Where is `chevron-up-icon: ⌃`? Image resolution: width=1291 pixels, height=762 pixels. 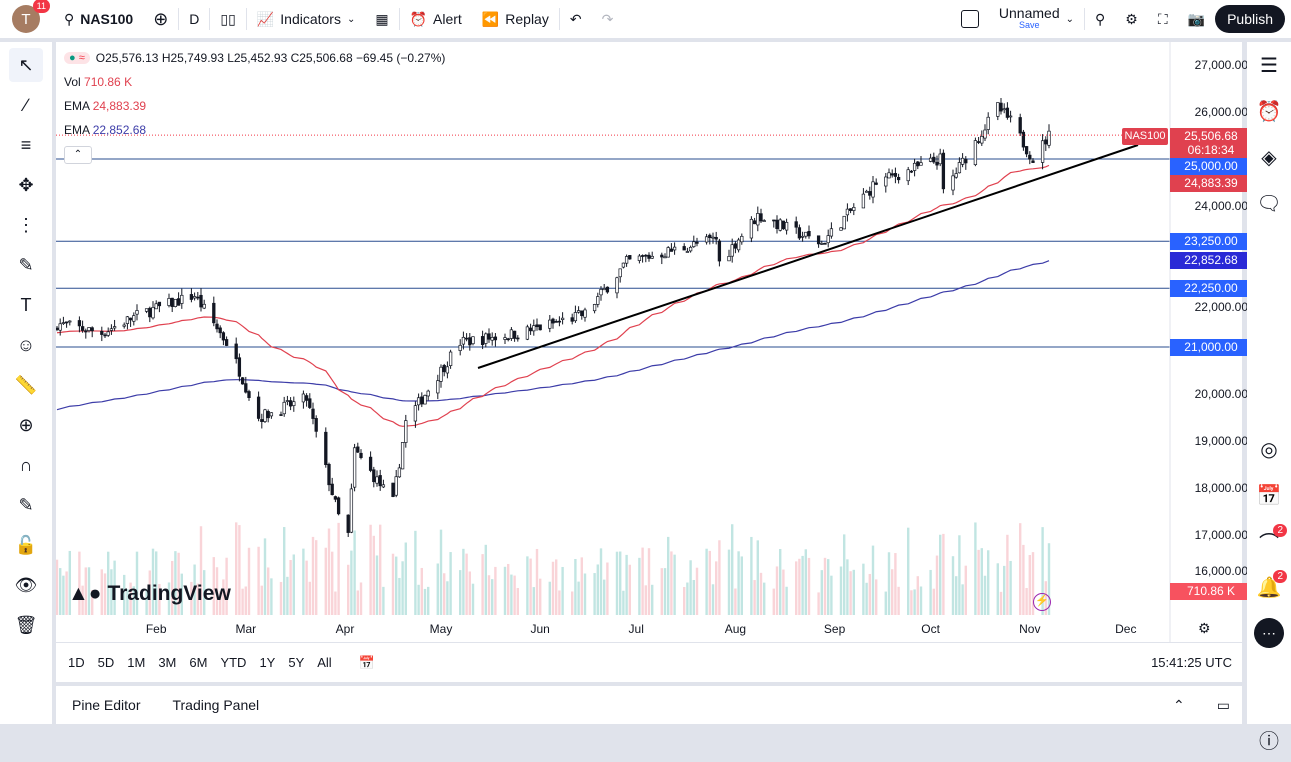
chevron-up-icon: ⌃ is located at coordinates (1179, 704).